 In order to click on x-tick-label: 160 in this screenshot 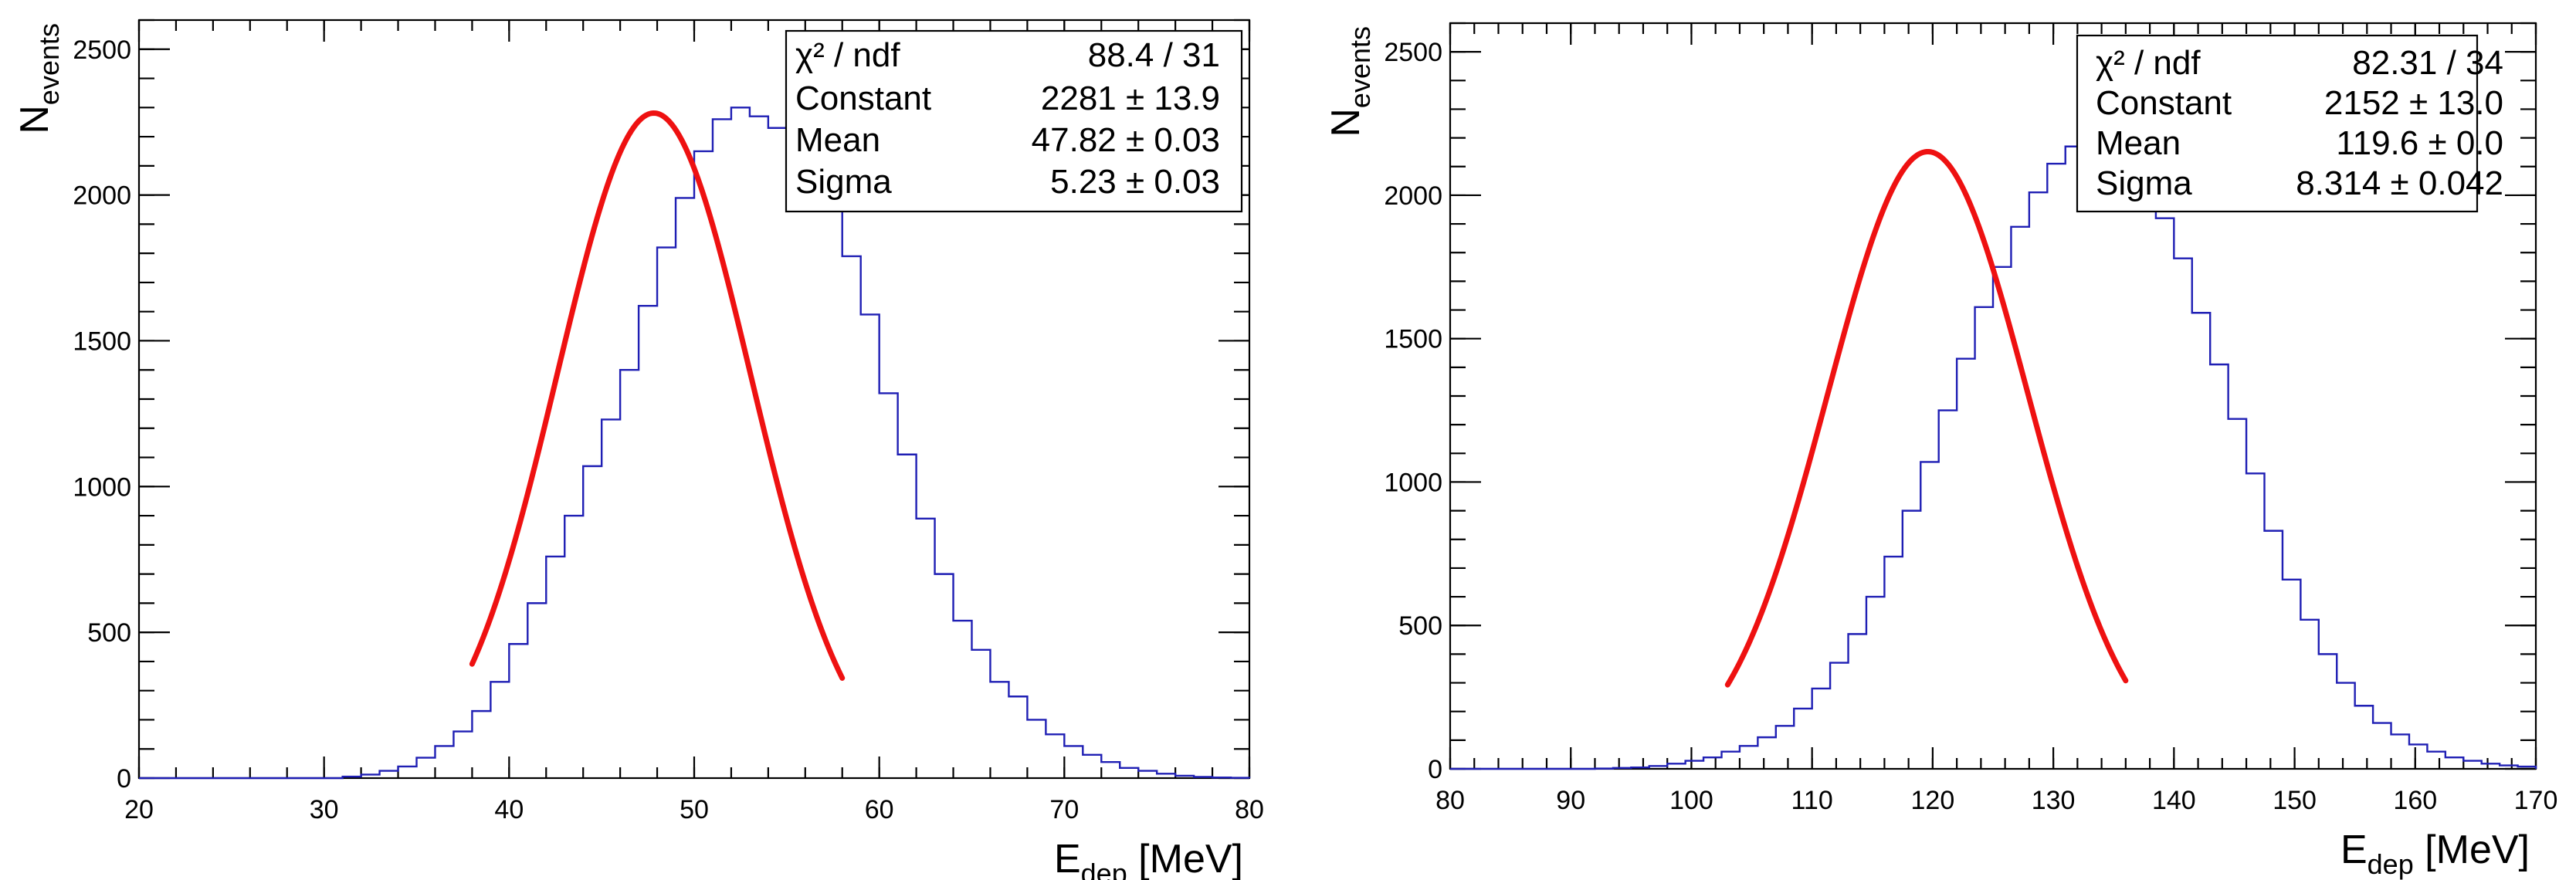, I will do `click(2415, 800)`.